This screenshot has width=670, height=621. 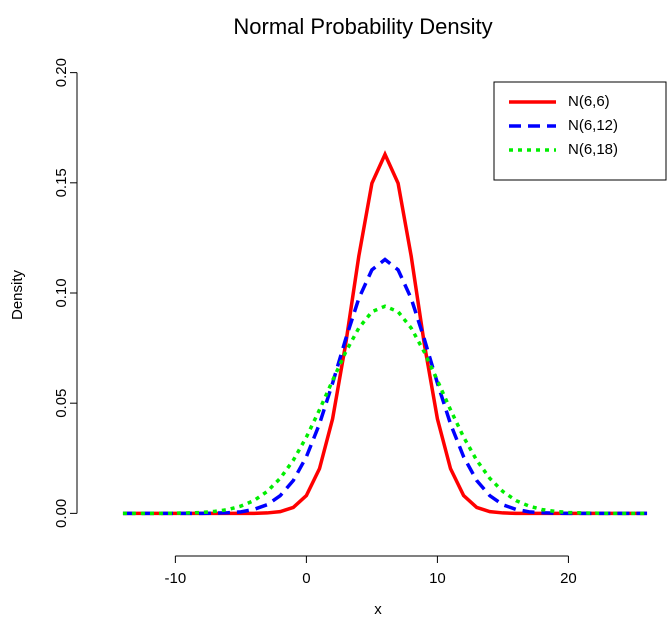 What do you see at coordinates (568, 578) in the screenshot?
I see `x-tick-label: 20` at bounding box center [568, 578].